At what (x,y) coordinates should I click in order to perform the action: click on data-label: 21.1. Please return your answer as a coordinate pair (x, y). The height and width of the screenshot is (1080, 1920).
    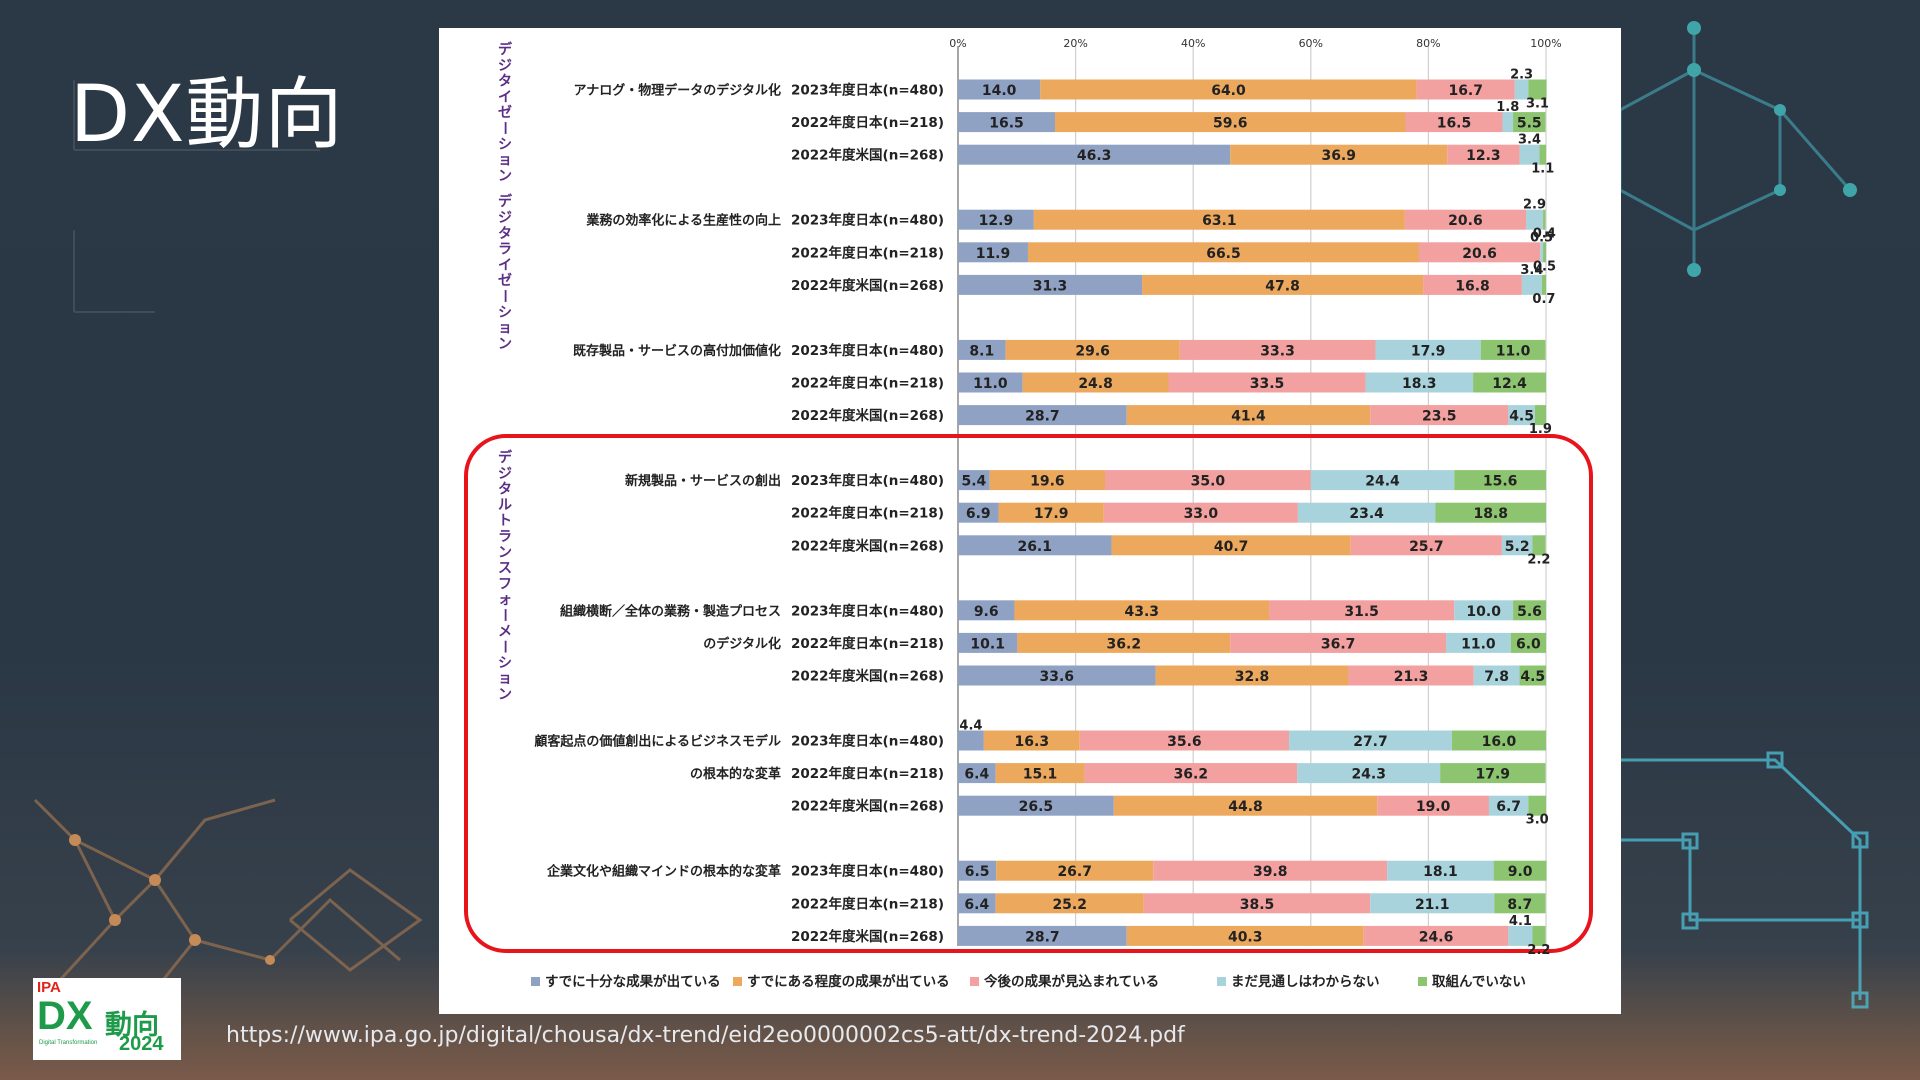
    Looking at the image, I should click on (1432, 905).